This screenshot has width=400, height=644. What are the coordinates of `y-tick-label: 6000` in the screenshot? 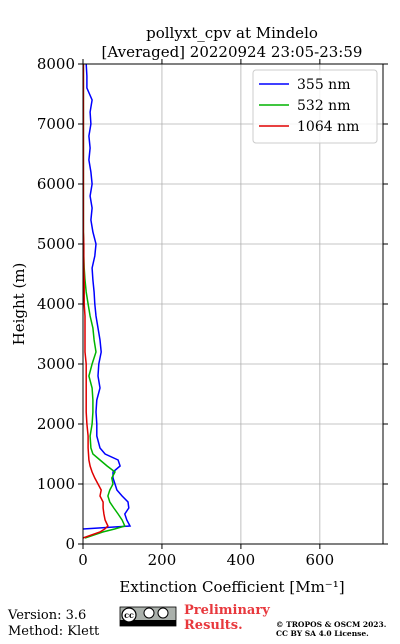 It's located at (56, 184).